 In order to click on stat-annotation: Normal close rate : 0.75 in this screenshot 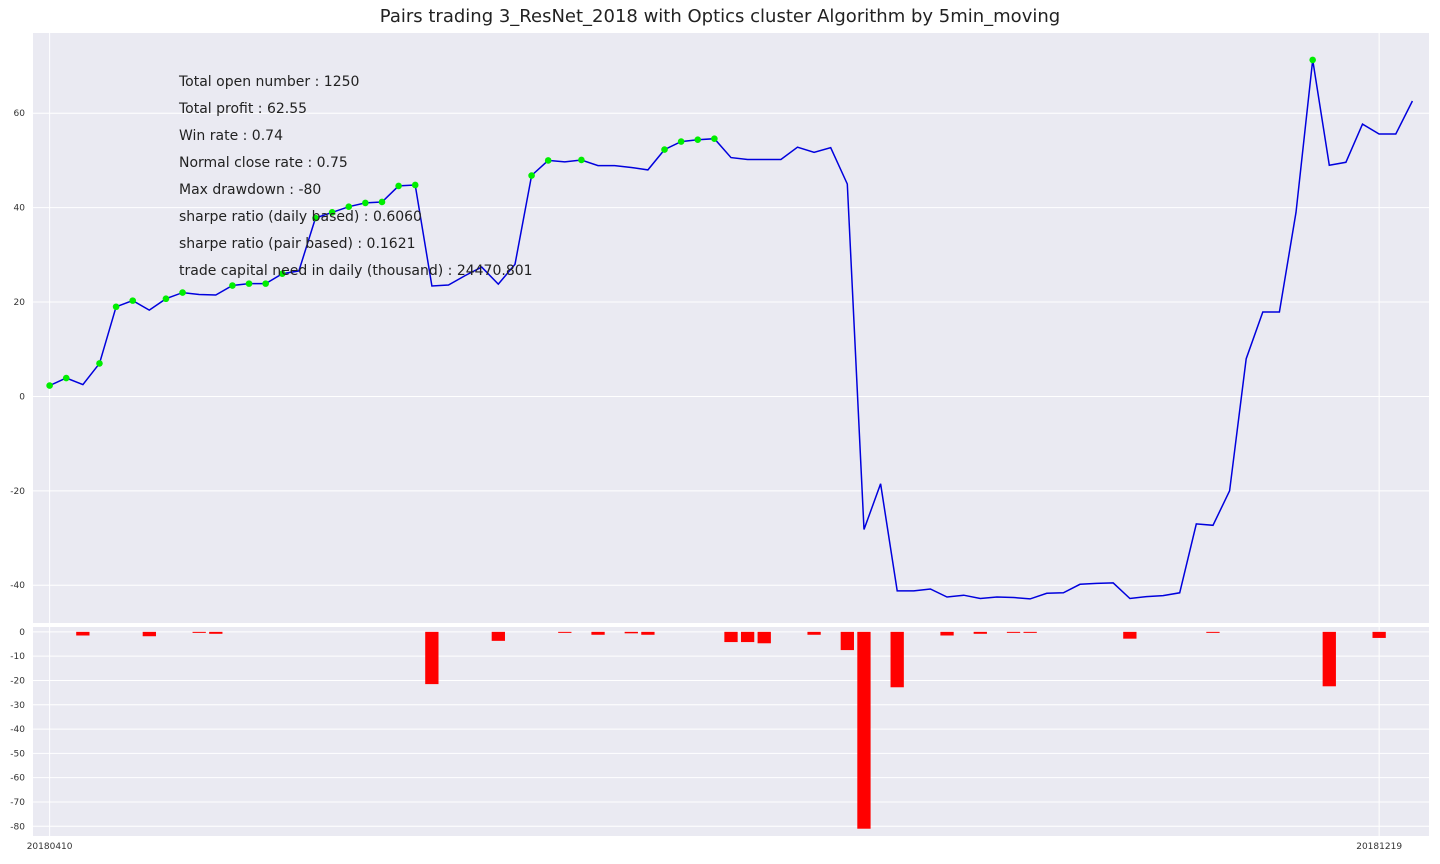, I will do `click(263, 163)`.